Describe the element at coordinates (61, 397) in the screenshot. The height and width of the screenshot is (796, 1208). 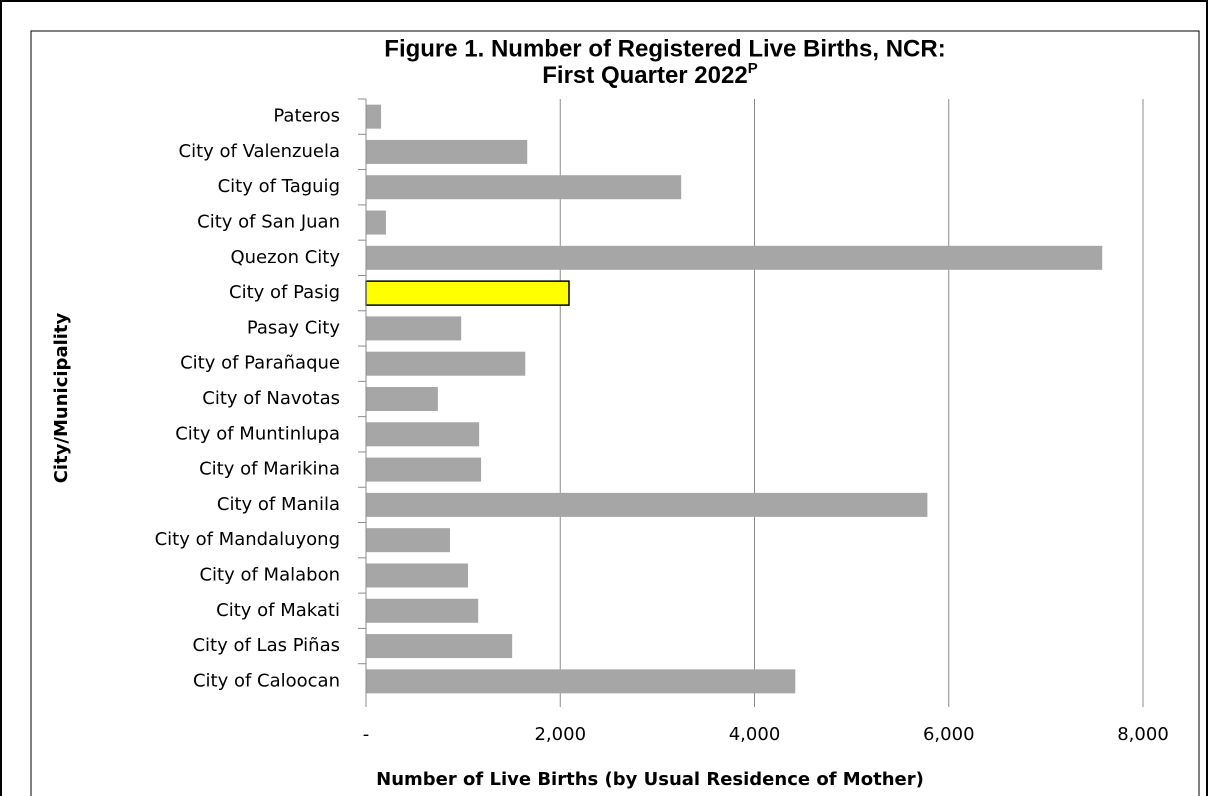
I see `y-axis-title: City/Municipality` at that location.